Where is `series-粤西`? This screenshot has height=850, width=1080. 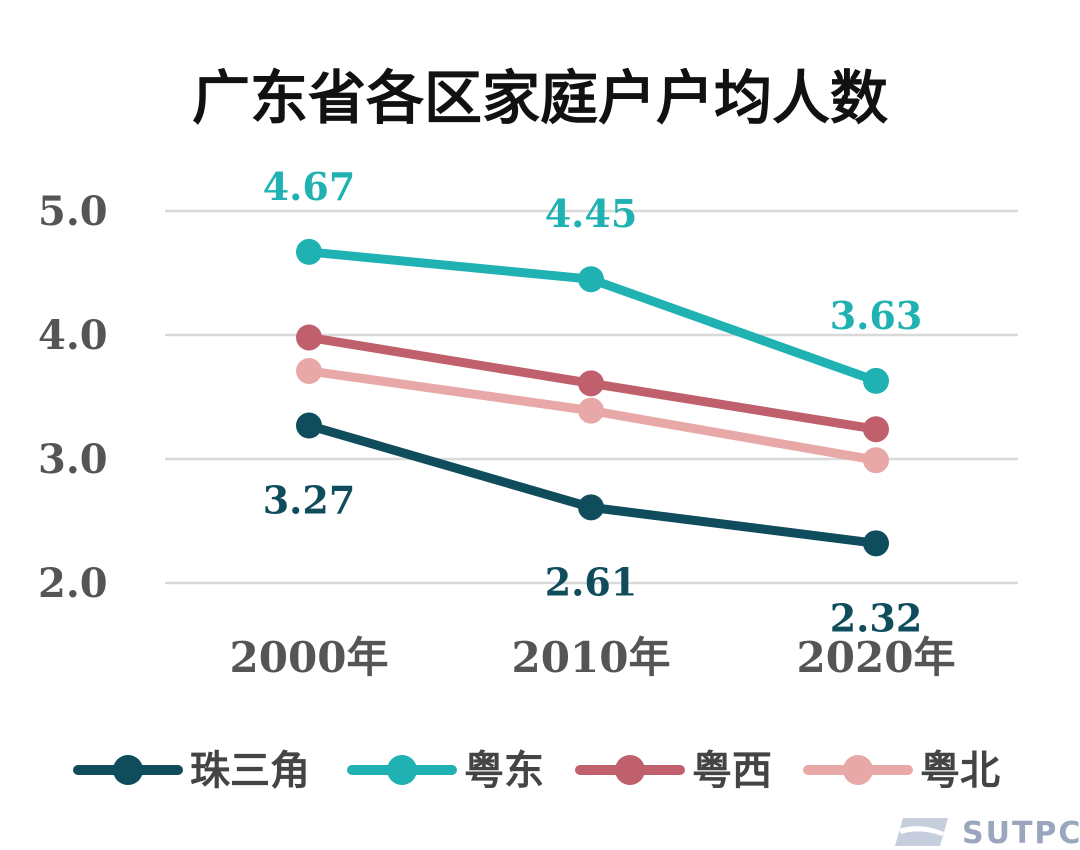
series-粤西 is located at coordinates (592, 383).